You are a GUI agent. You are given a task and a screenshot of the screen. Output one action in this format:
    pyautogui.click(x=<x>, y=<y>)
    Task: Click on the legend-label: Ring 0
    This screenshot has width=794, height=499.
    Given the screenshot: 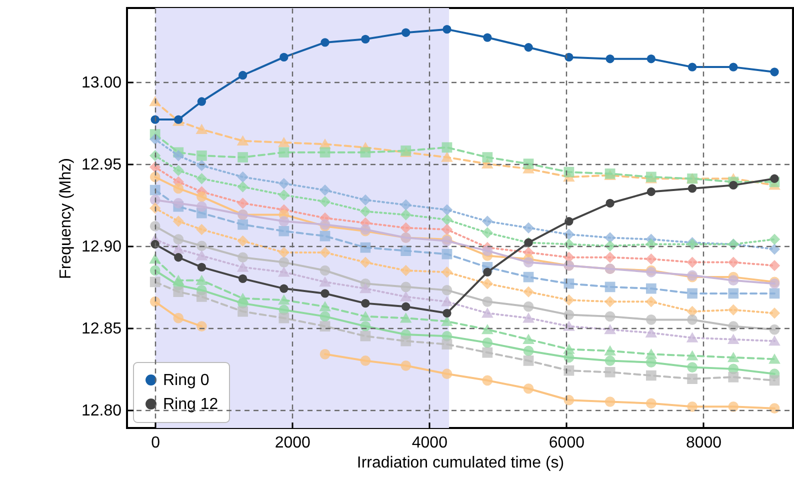 What is the action you would take?
    pyautogui.click(x=186, y=380)
    